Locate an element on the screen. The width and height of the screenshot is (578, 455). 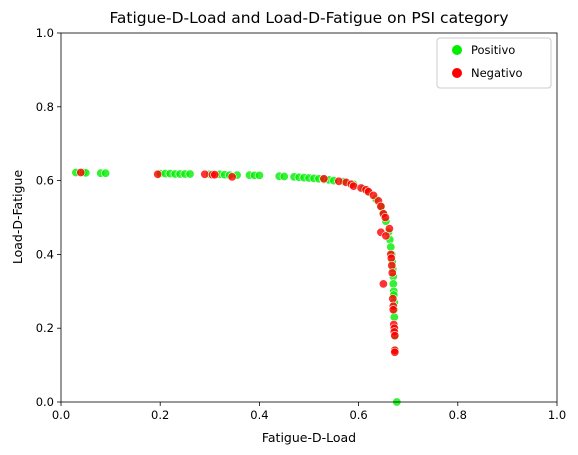
x-axis-label: Fatigue-D-Load is located at coordinates (309, 437).